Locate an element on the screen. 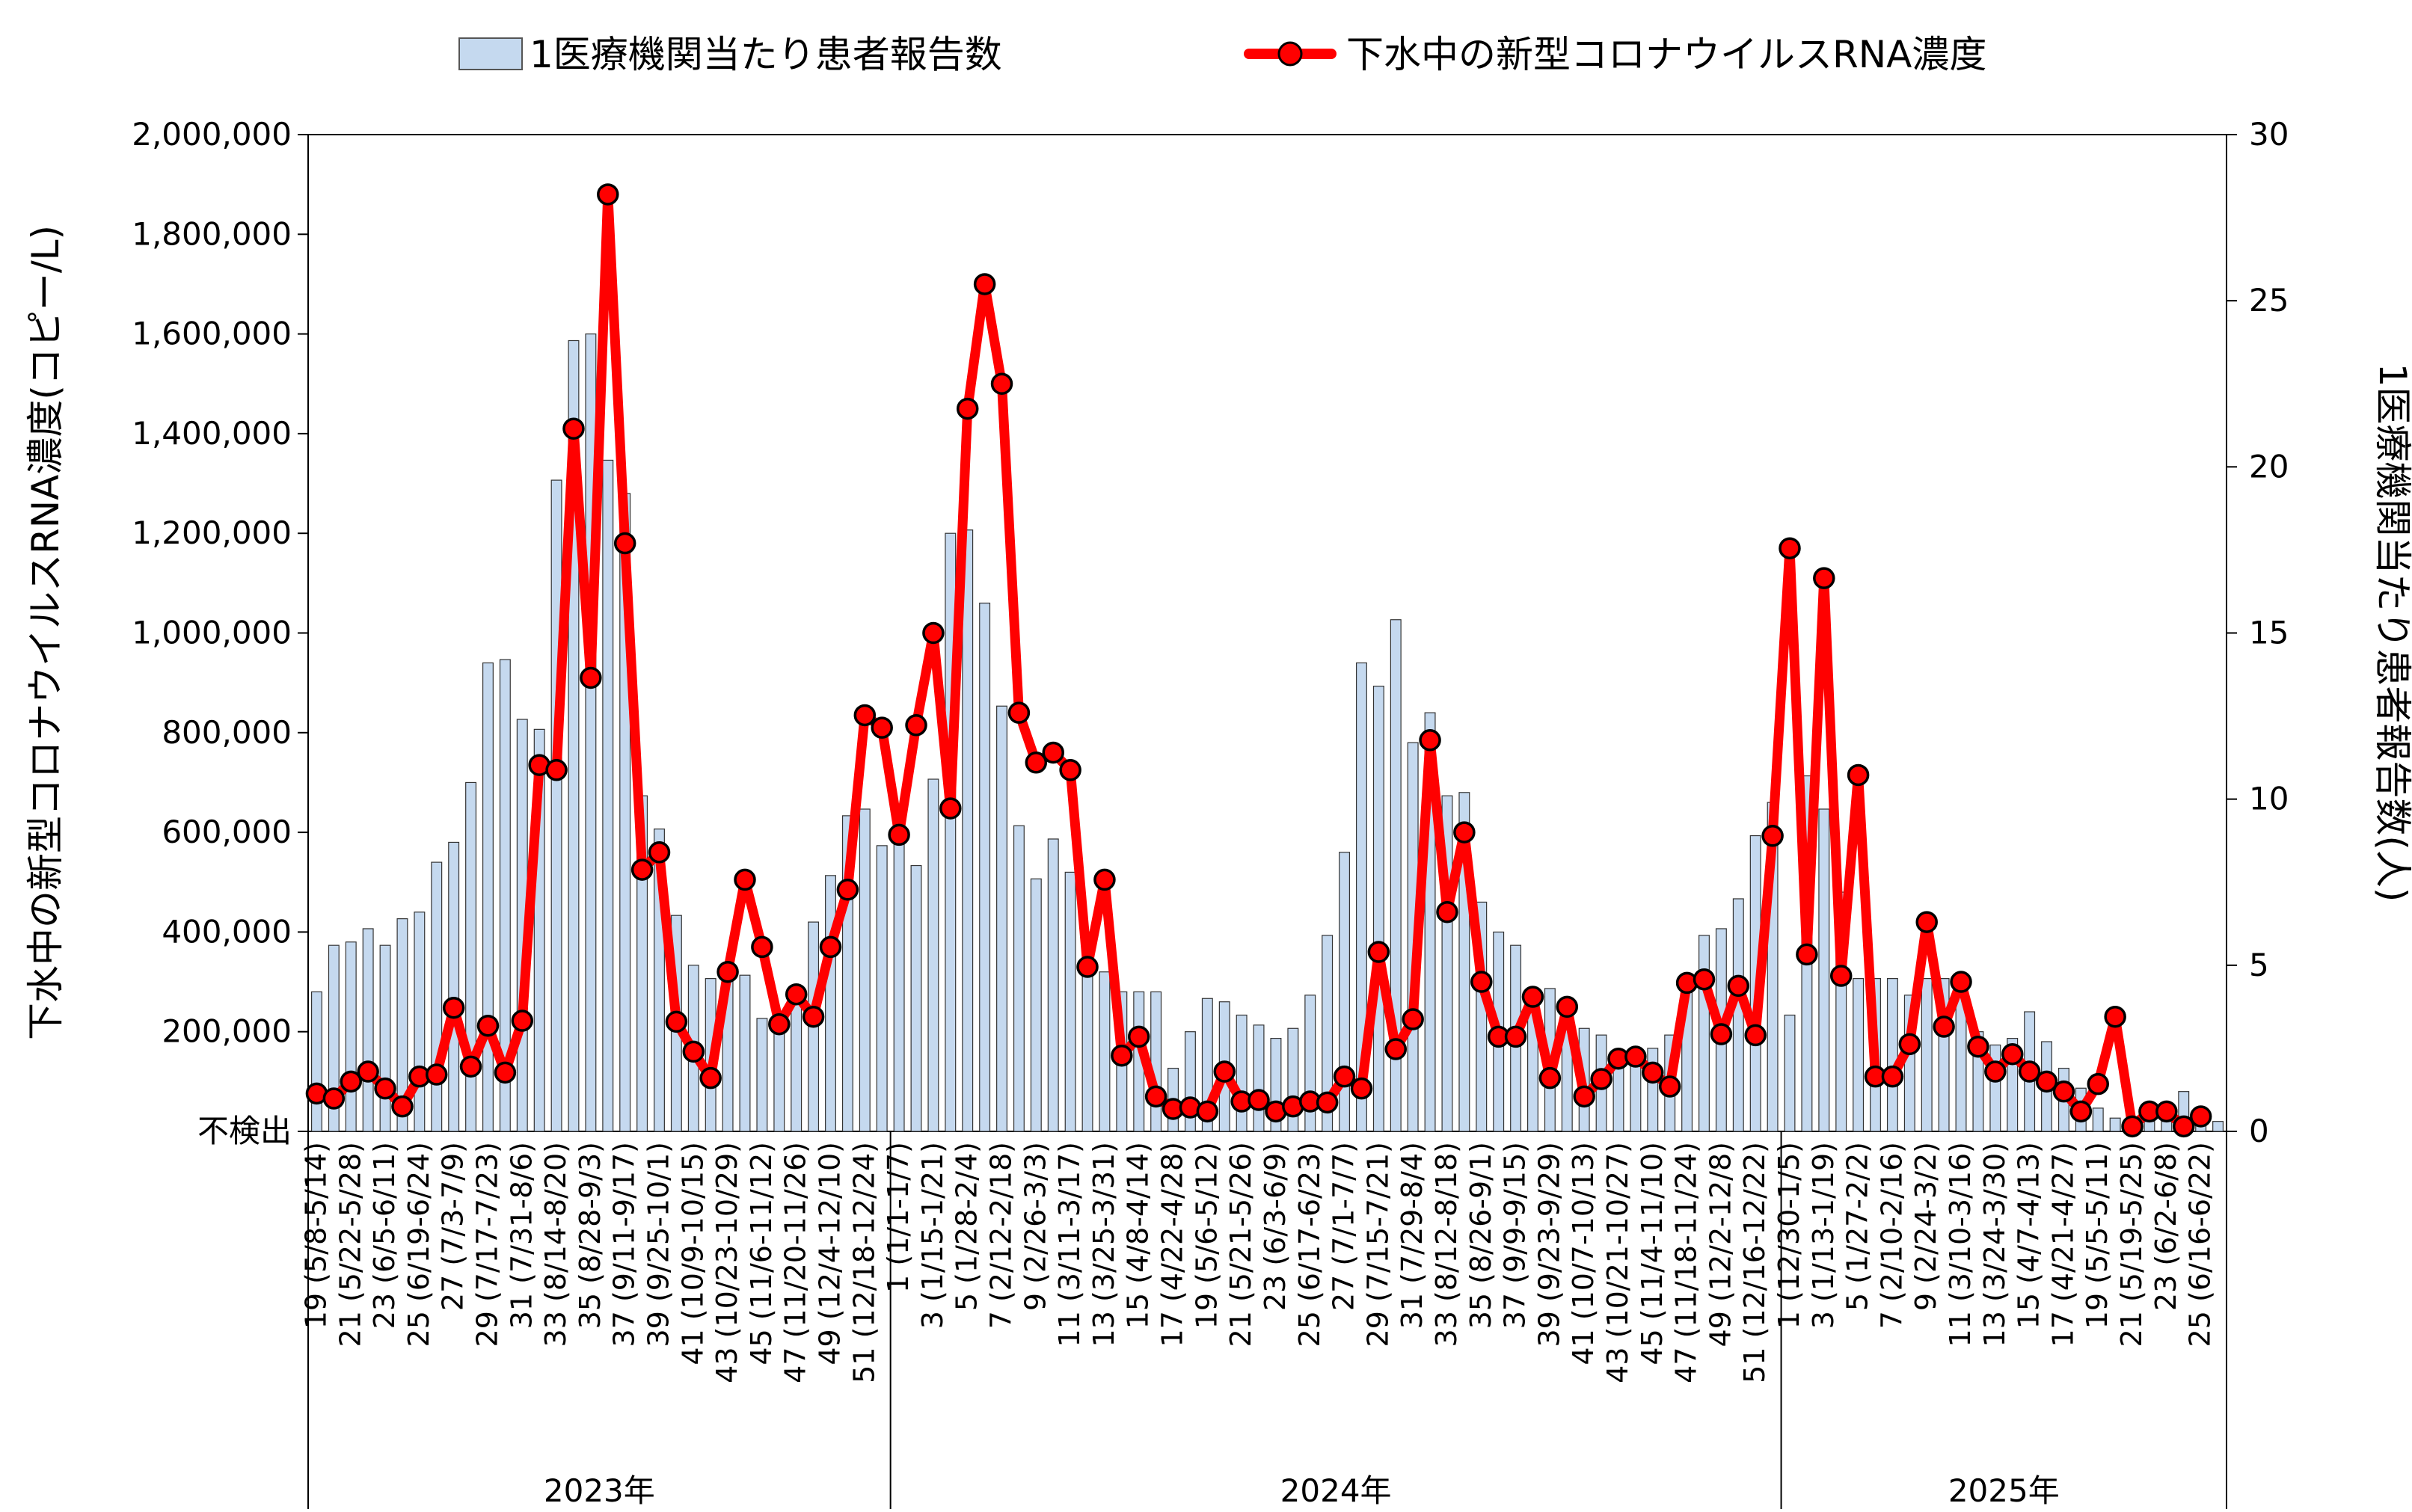  x-tick-label: 25 (6/17-6/23) is located at coordinates (1309, 1244).